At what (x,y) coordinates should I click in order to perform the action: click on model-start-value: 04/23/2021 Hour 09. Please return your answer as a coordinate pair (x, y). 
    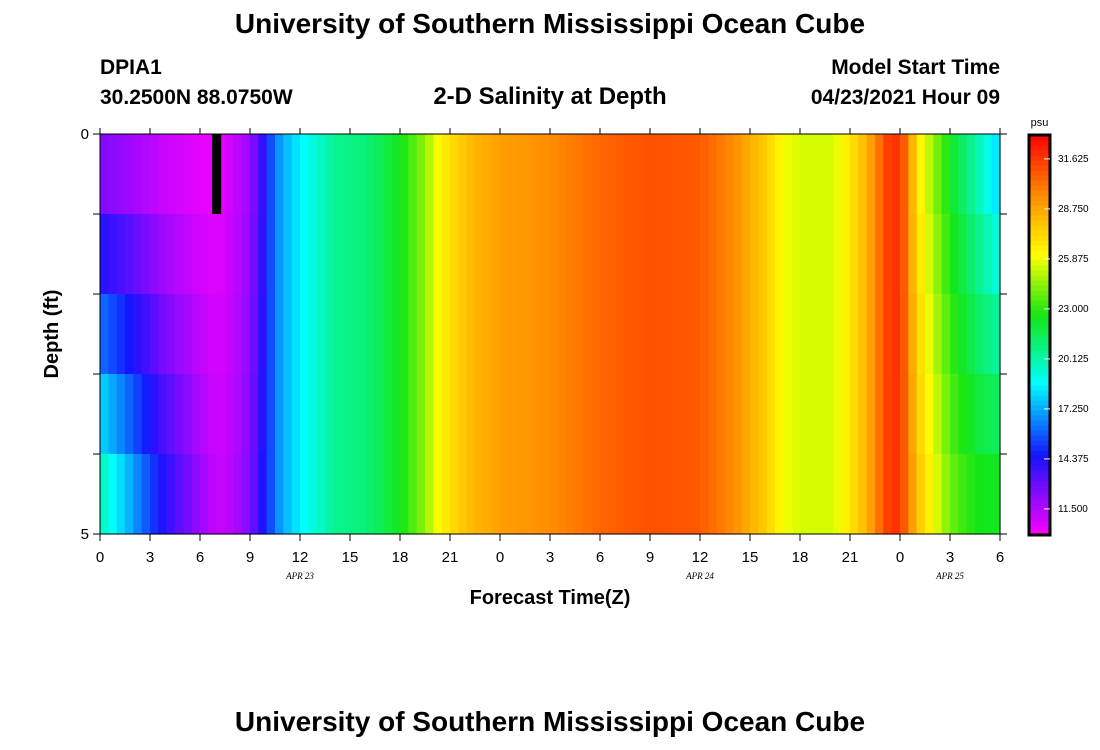
    Looking at the image, I should click on (905, 97).